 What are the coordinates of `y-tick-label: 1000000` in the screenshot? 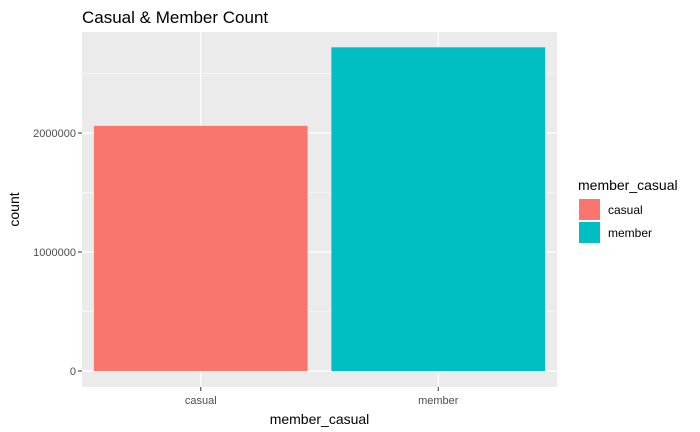 It's located at (54, 253).